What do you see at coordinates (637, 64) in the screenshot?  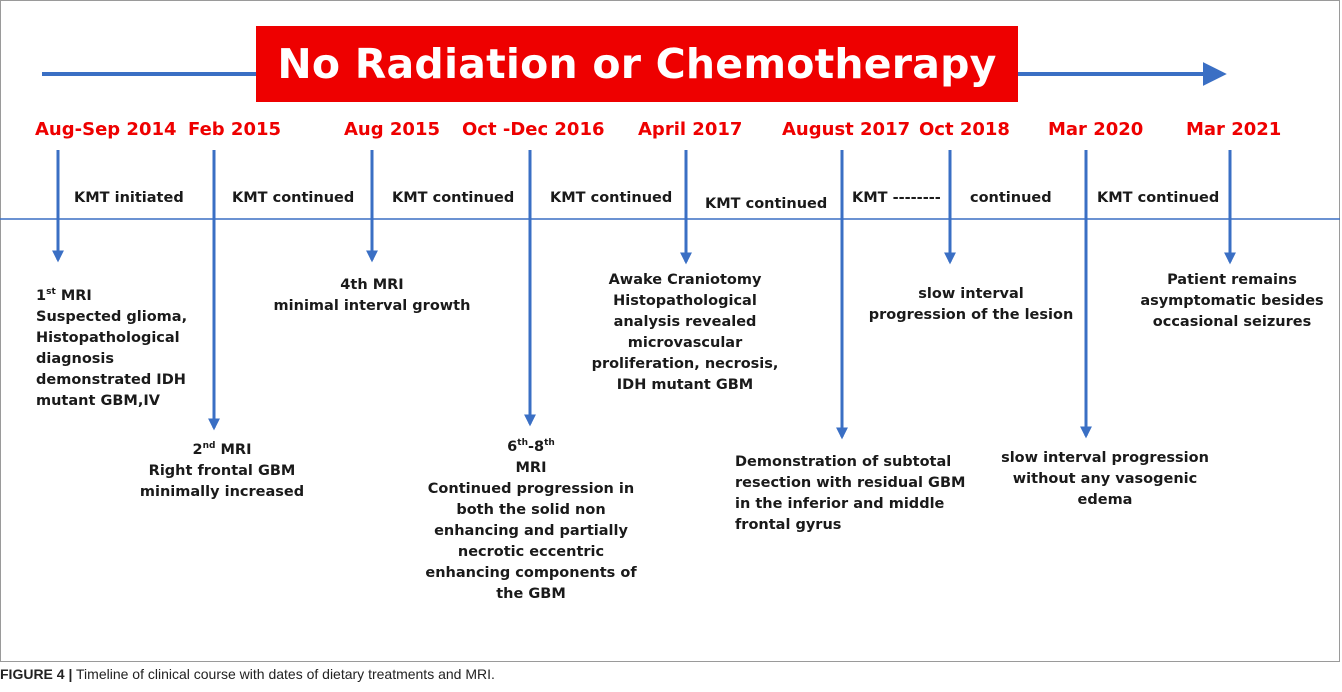 I see `banner: No Radiation or Chemotherapy` at bounding box center [637, 64].